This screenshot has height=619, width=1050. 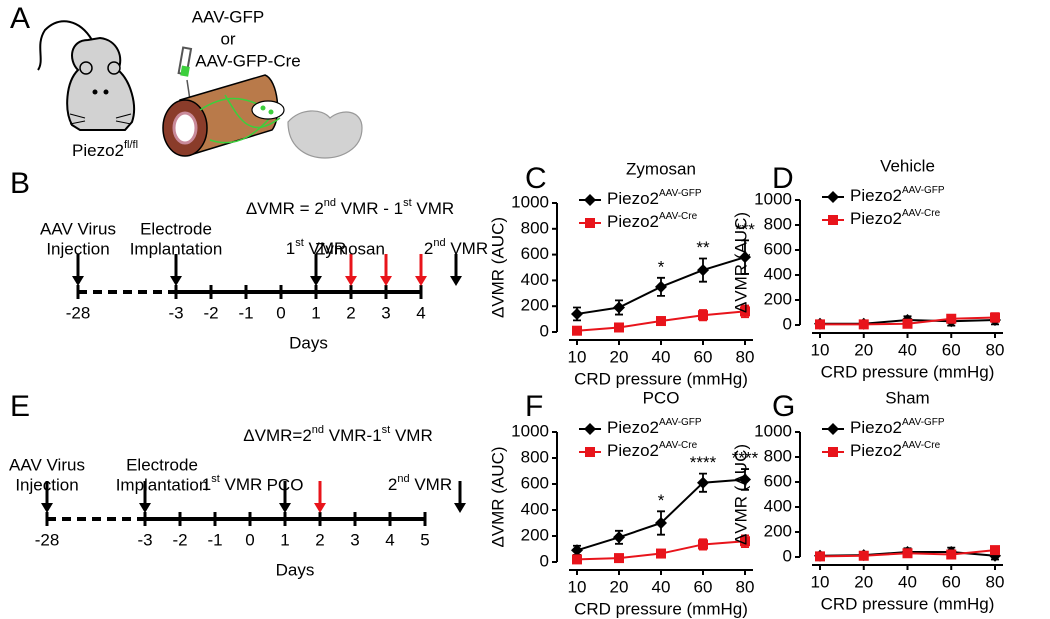 I want to click on timeline-xlabel: Days, so click(x=308, y=342).